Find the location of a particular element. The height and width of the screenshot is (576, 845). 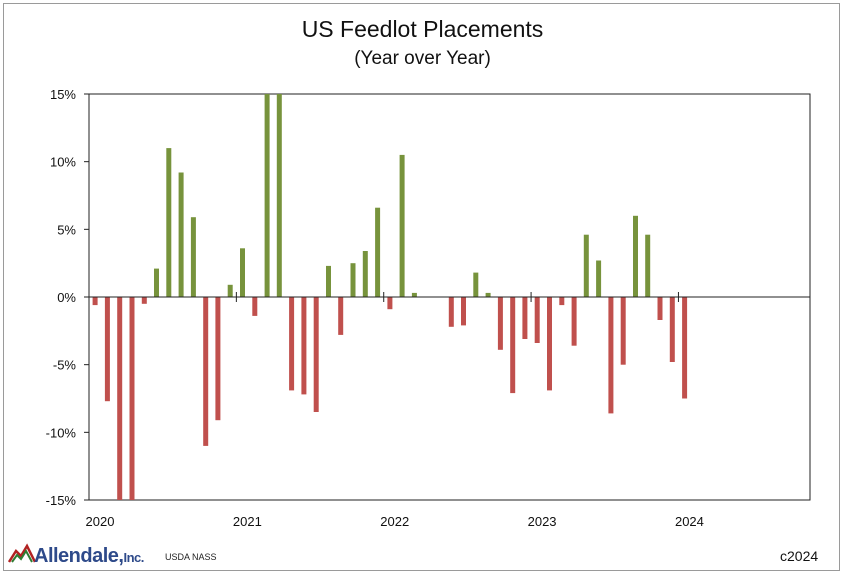

data-source: USDA NASS is located at coordinates (191, 557).